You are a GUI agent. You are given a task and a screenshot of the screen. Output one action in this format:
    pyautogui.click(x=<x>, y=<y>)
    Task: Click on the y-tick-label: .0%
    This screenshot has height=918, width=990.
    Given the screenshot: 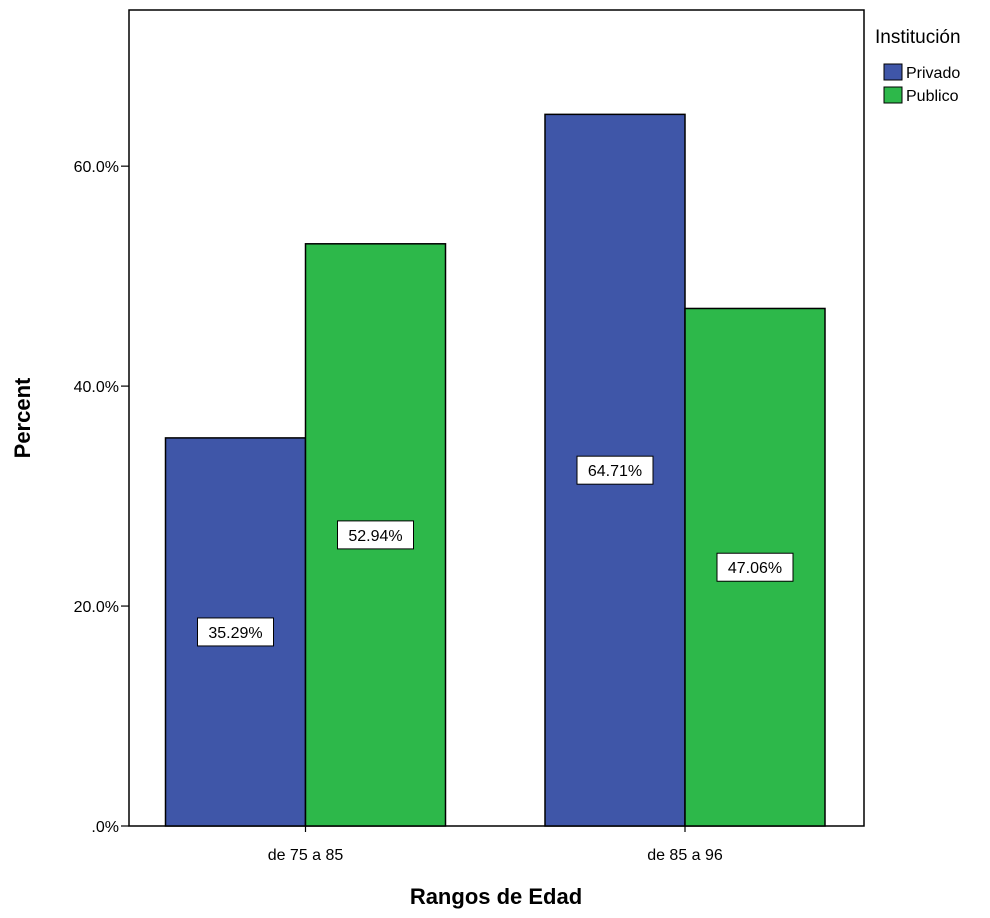 What is the action you would take?
    pyautogui.click(x=105, y=827)
    